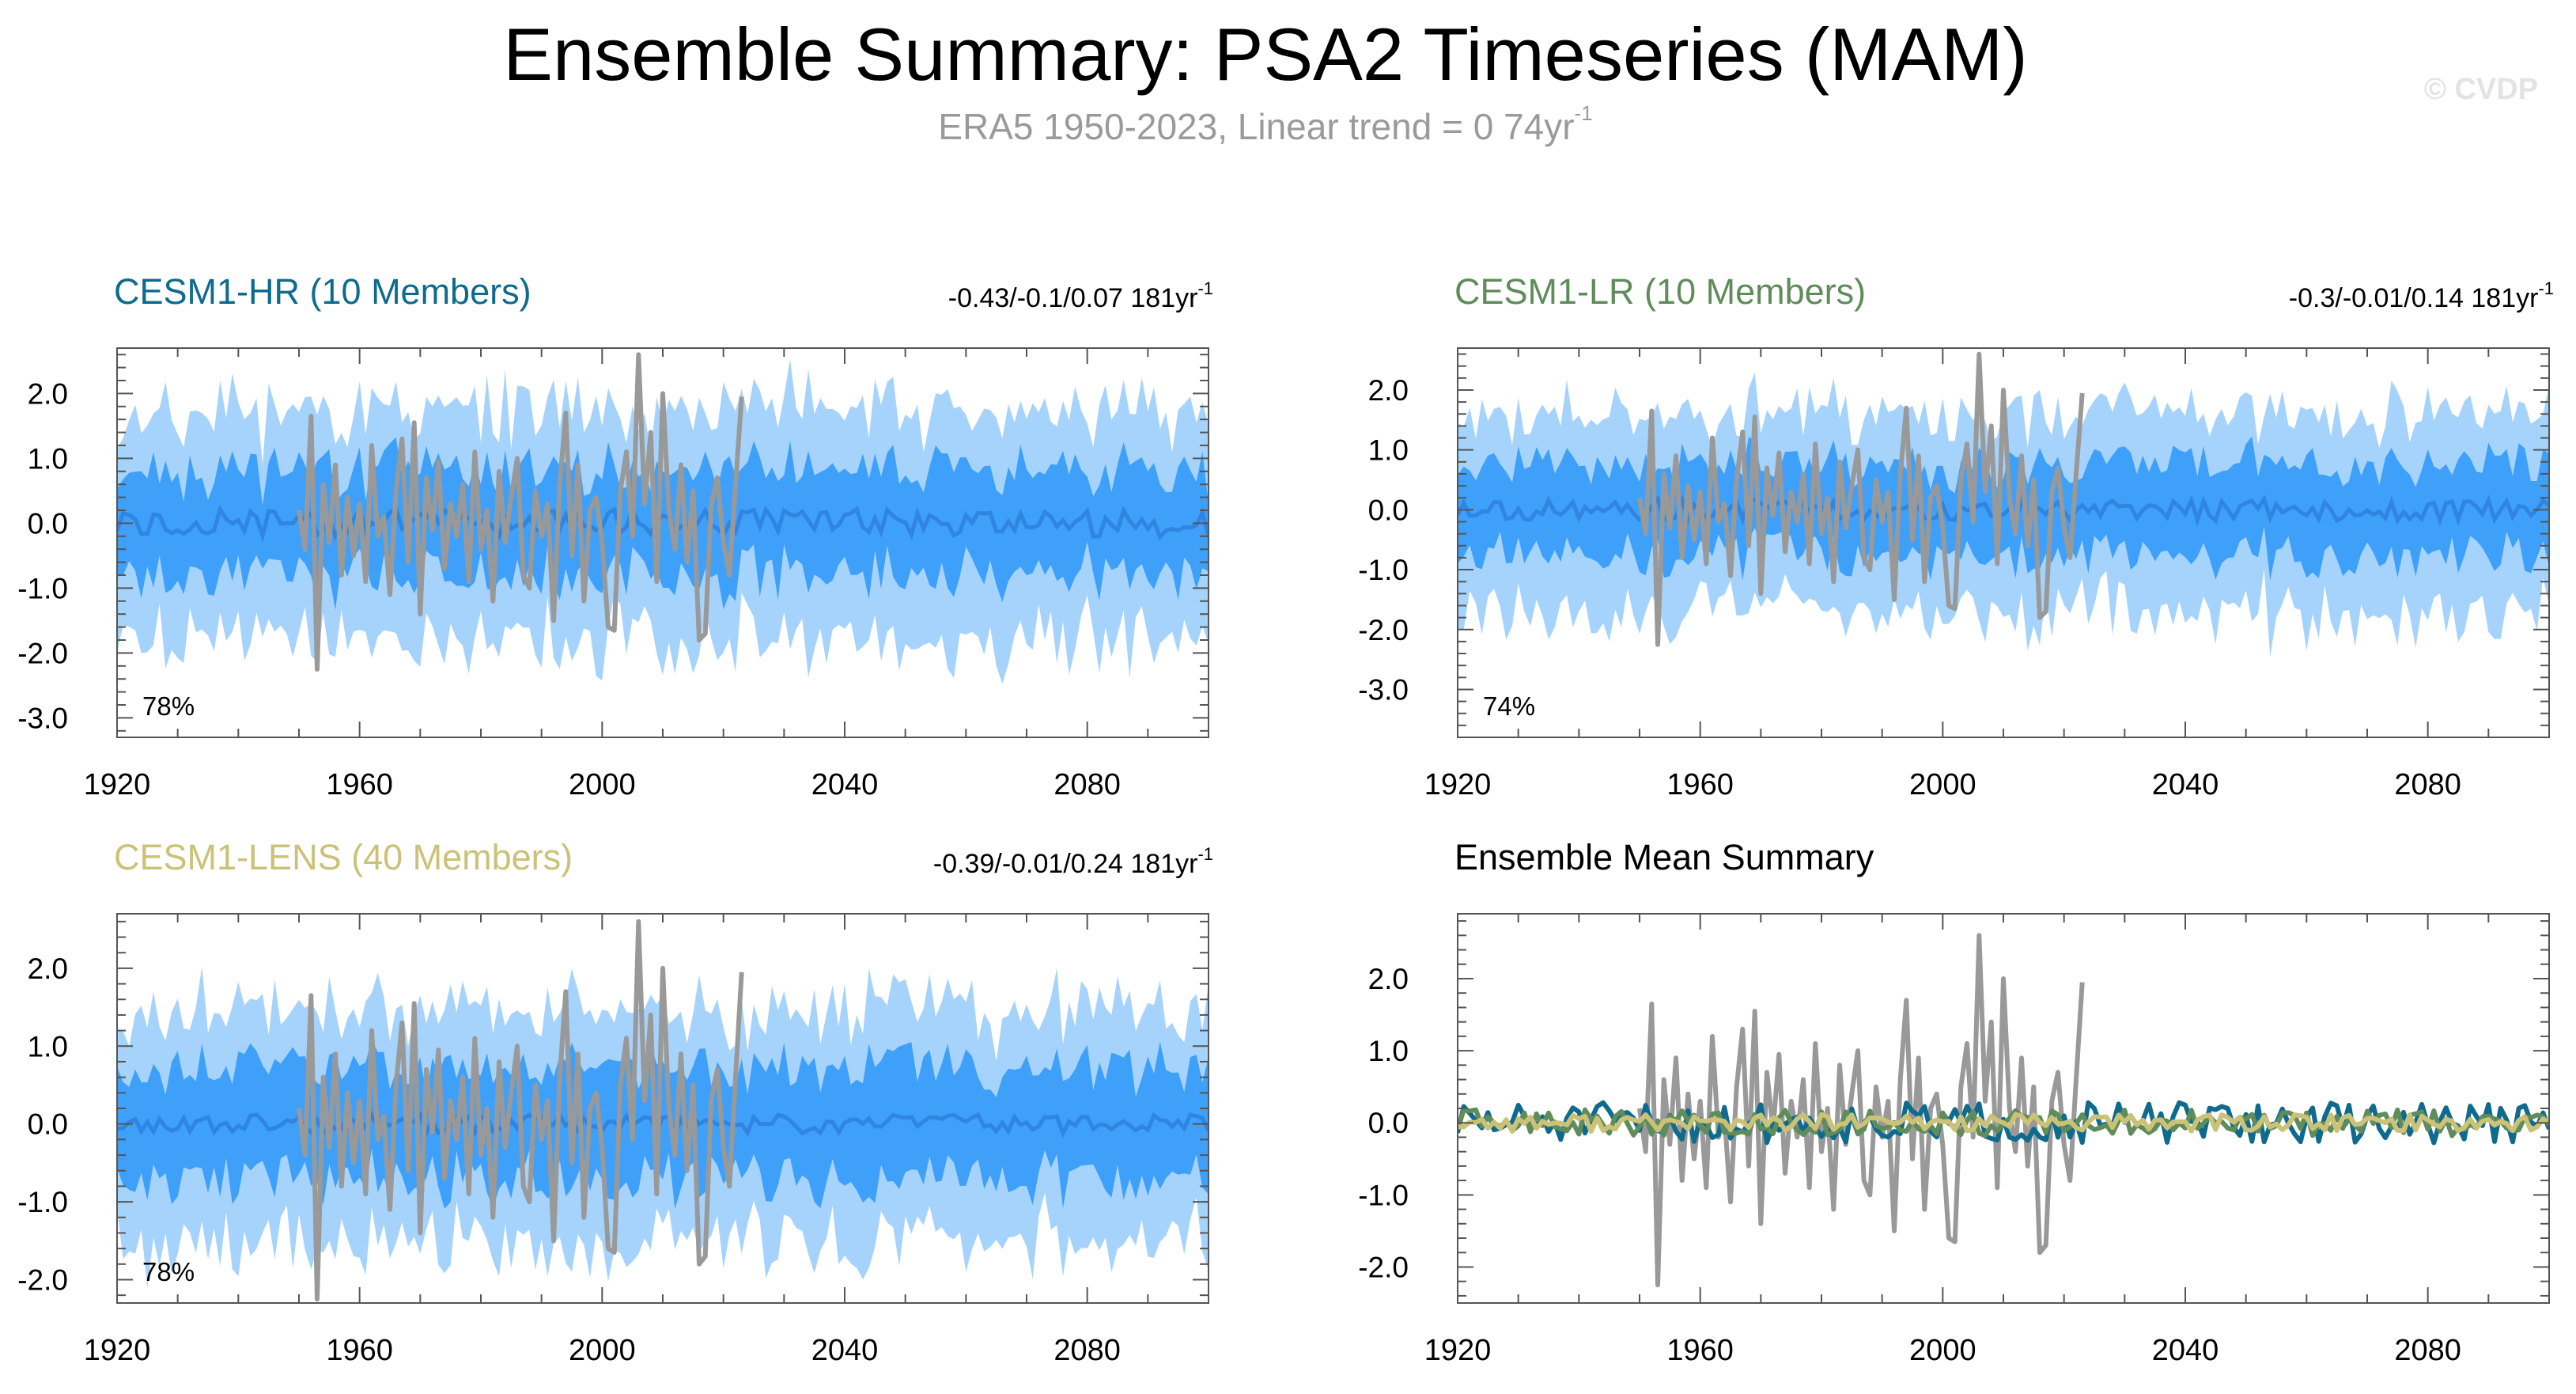 This screenshot has height=1394, width=2576. I want to click on lr-plot-area, so click(2003, 504).